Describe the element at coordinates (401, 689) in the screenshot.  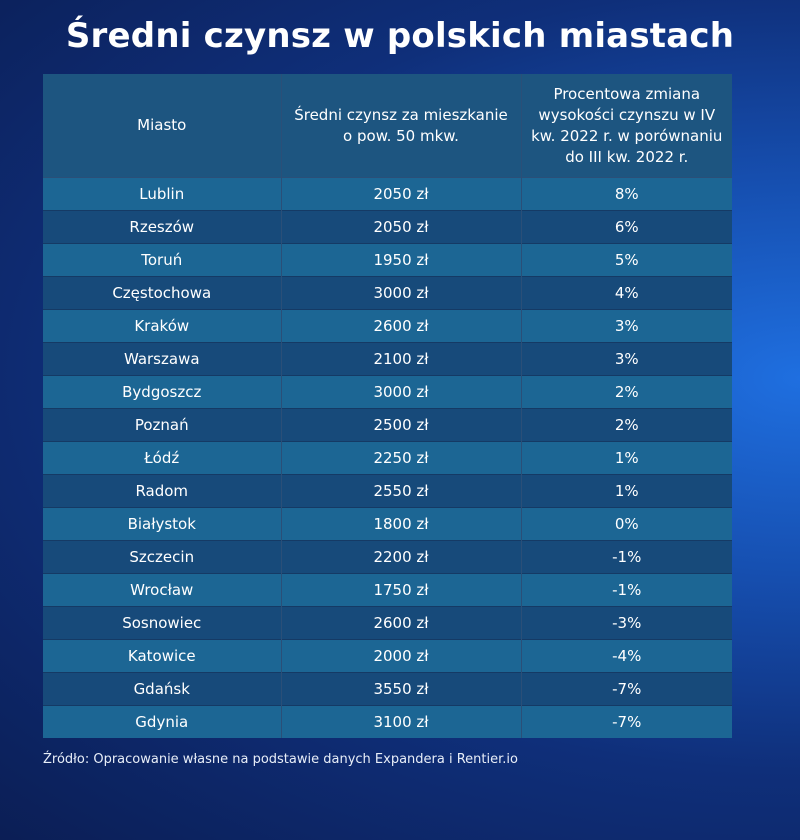
I see `cell-rent: 3550 zł` at that location.